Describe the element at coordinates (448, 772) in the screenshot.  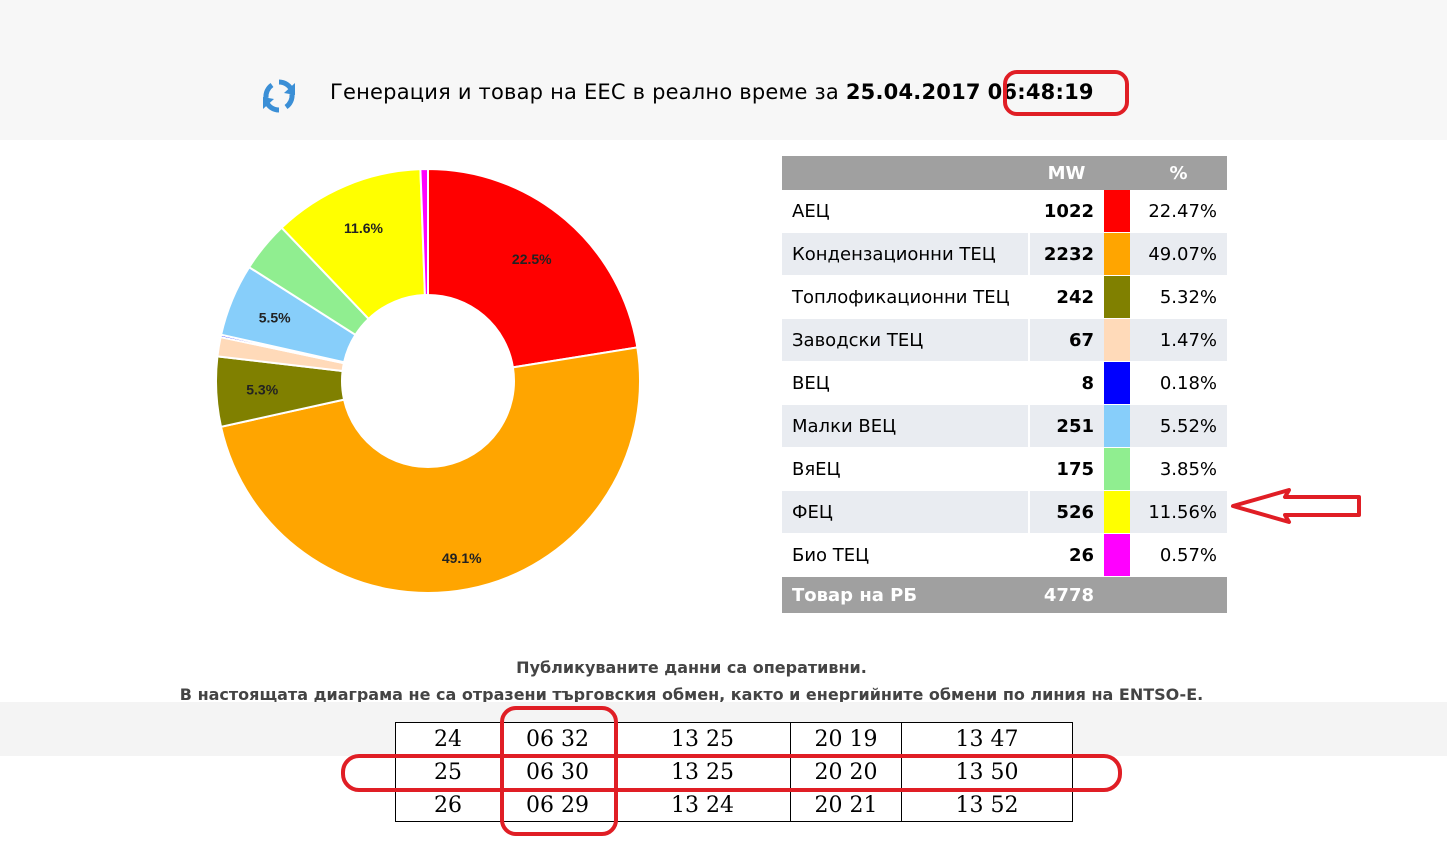
I see `cell: 25` at that location.